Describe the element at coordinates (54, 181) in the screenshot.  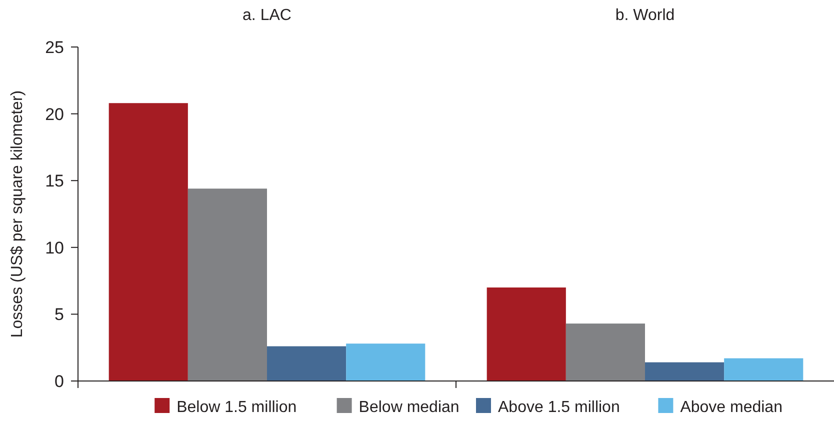
I see `y-tick-label: 15` at that location.